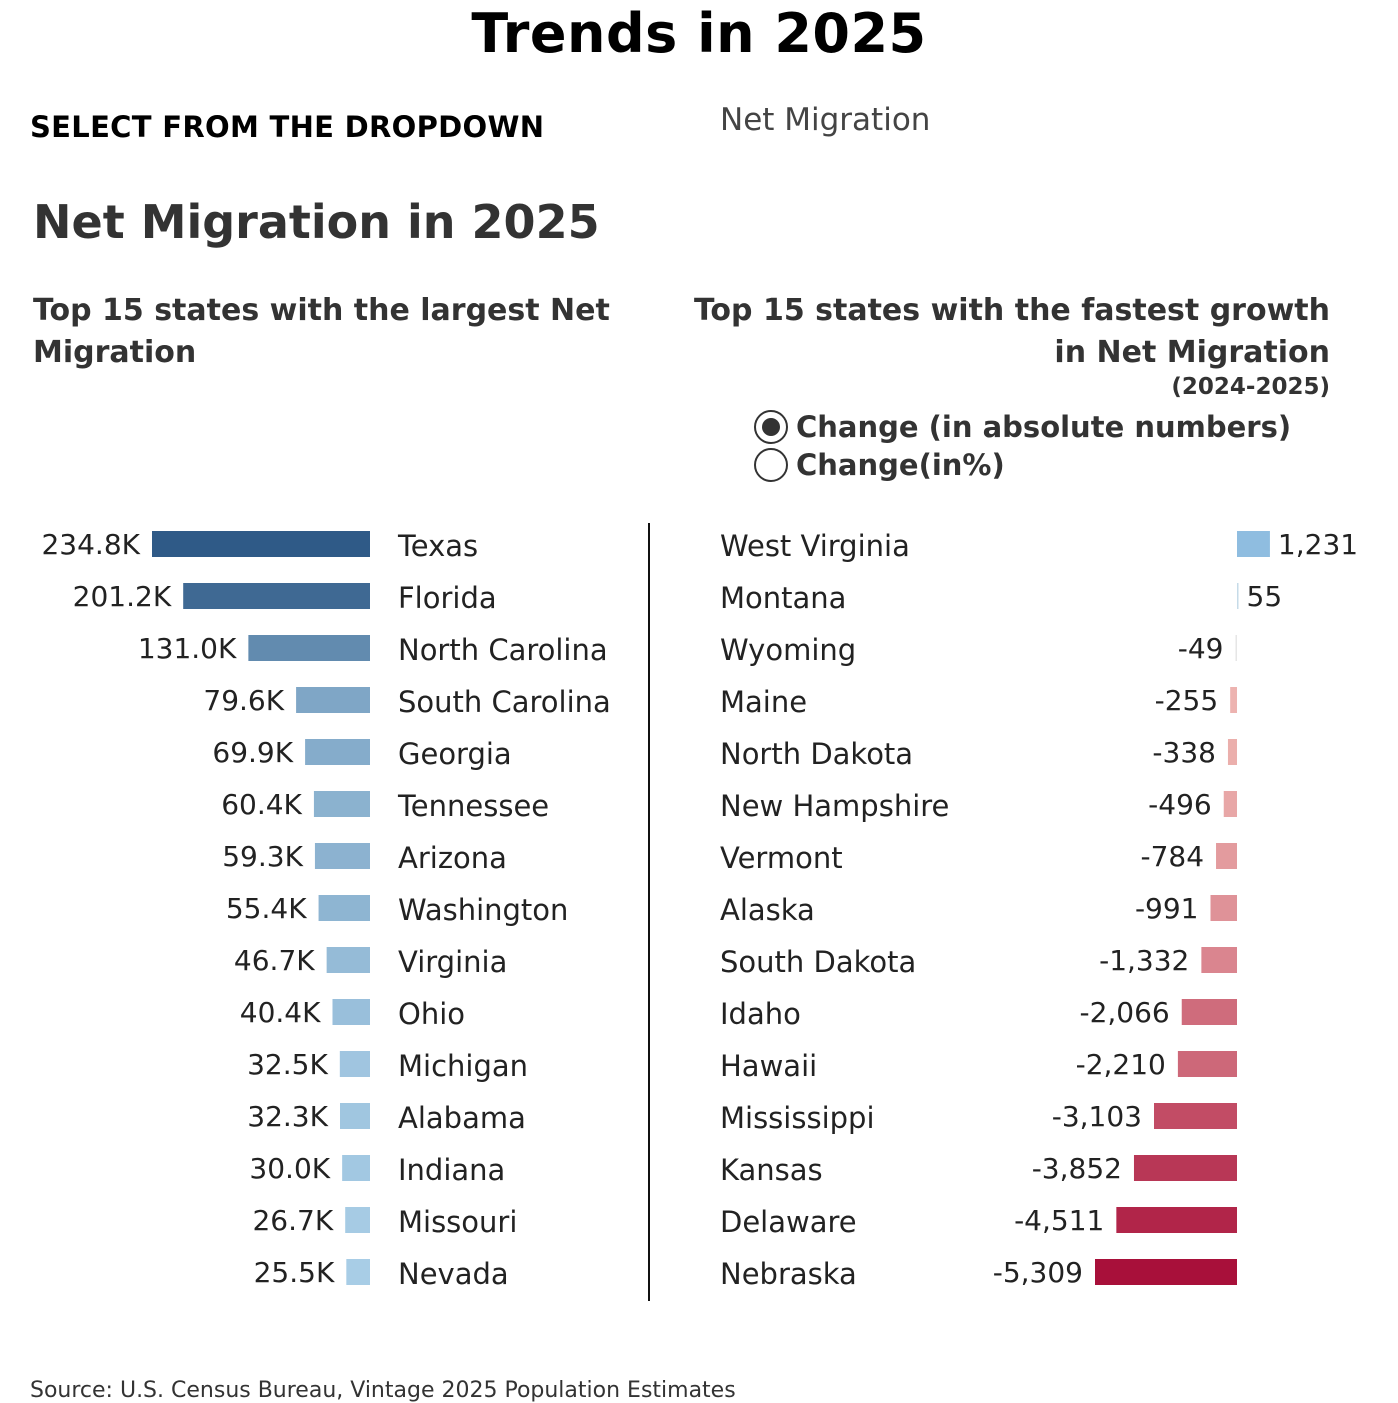  I want to click on category-label: Tennessee, so click(473, 806).